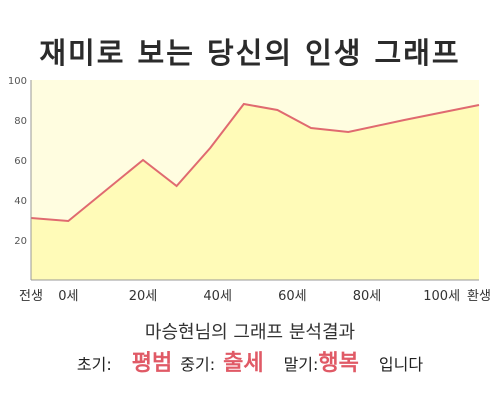 The width and height of the screenshot is (500, 400). What do you see at coordinates (68, 296) in the screenshot?
I see `x-tick-label: 0세` at bounding box center [68, 296].